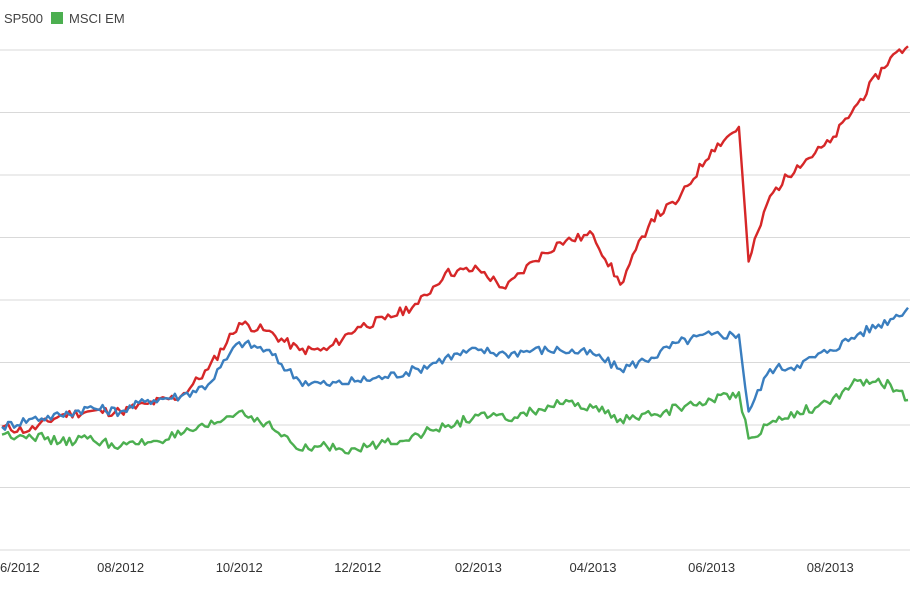  I want to click on legend-label-msci-em: MSCI EM, so click(97, 18).